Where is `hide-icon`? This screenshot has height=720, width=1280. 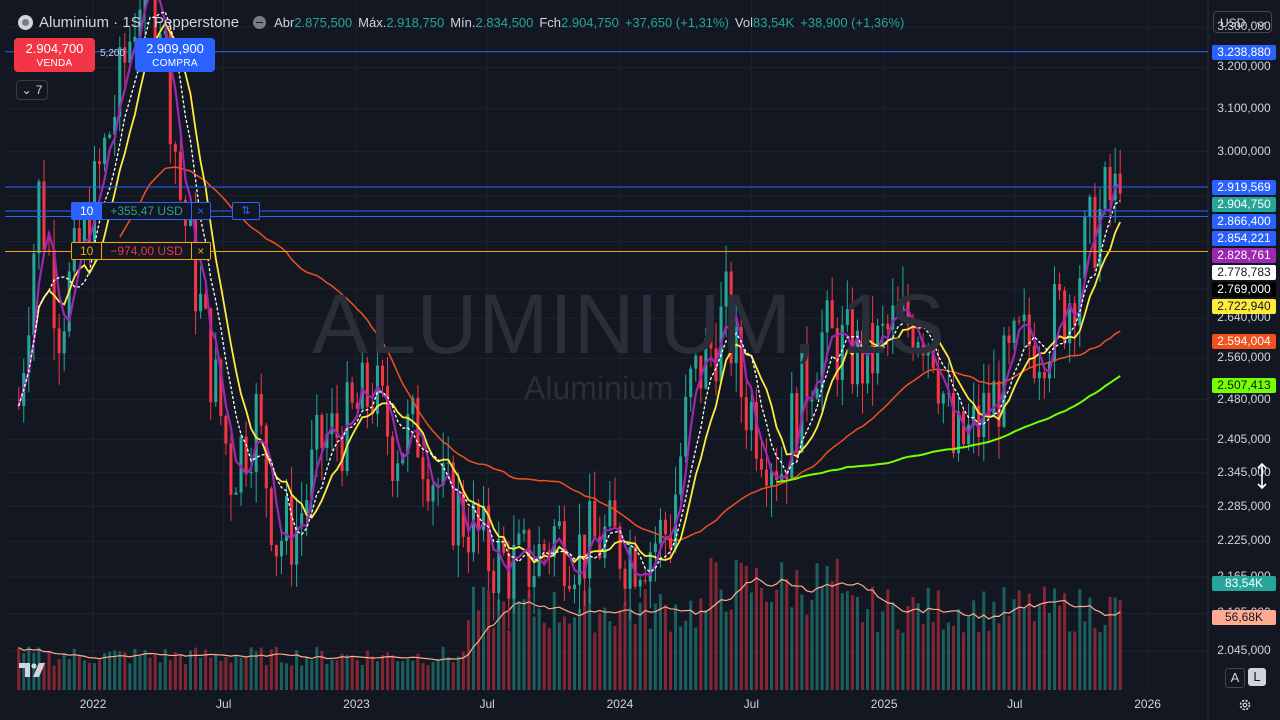
hide-icon is located at coordinates (260, 22).